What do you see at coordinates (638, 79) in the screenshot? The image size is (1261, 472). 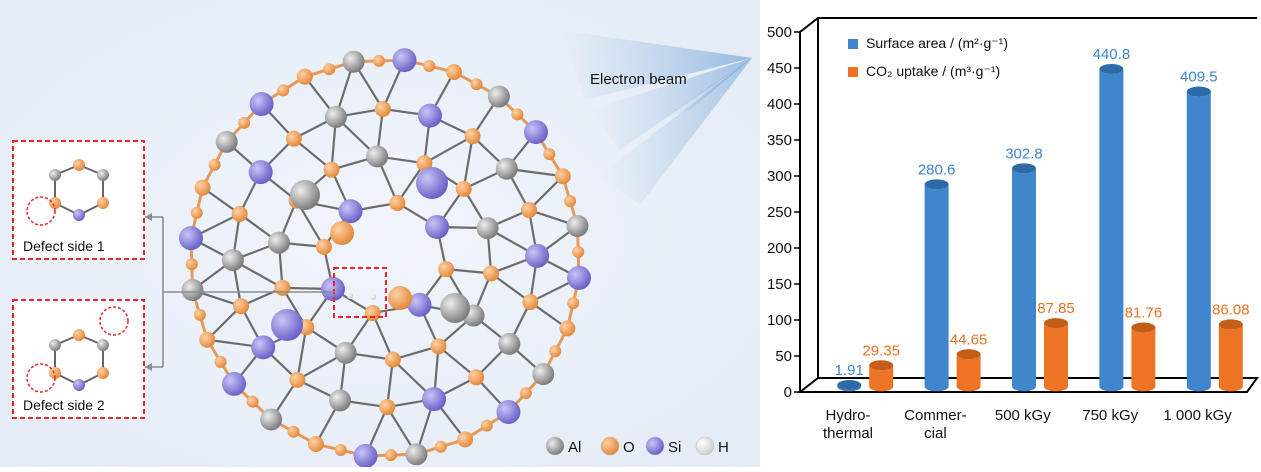 I see `beam-label: Electron beam` at bounding box center [638, 79].